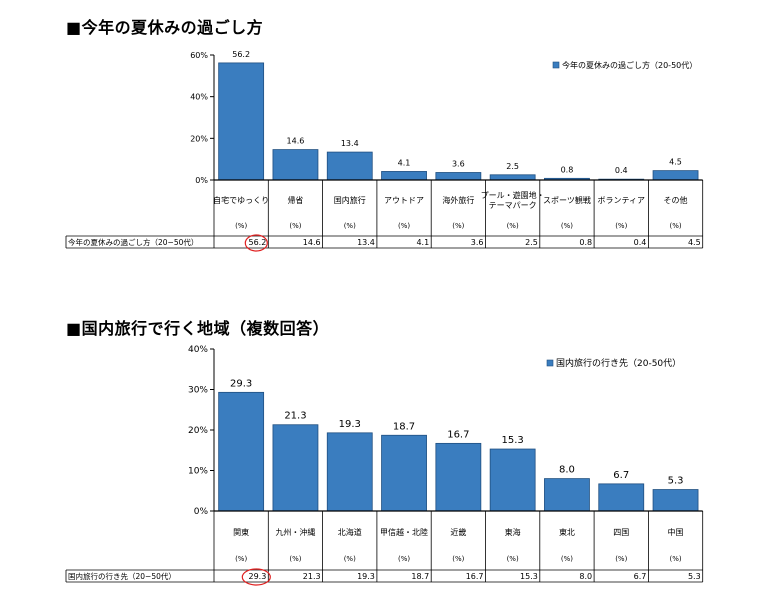  What do you see at coordinates (122, 576) in the screenshot?
I see `chart2-row-label: 国内旅行の行き先（20−50代）` at bounding box center [122, 576].